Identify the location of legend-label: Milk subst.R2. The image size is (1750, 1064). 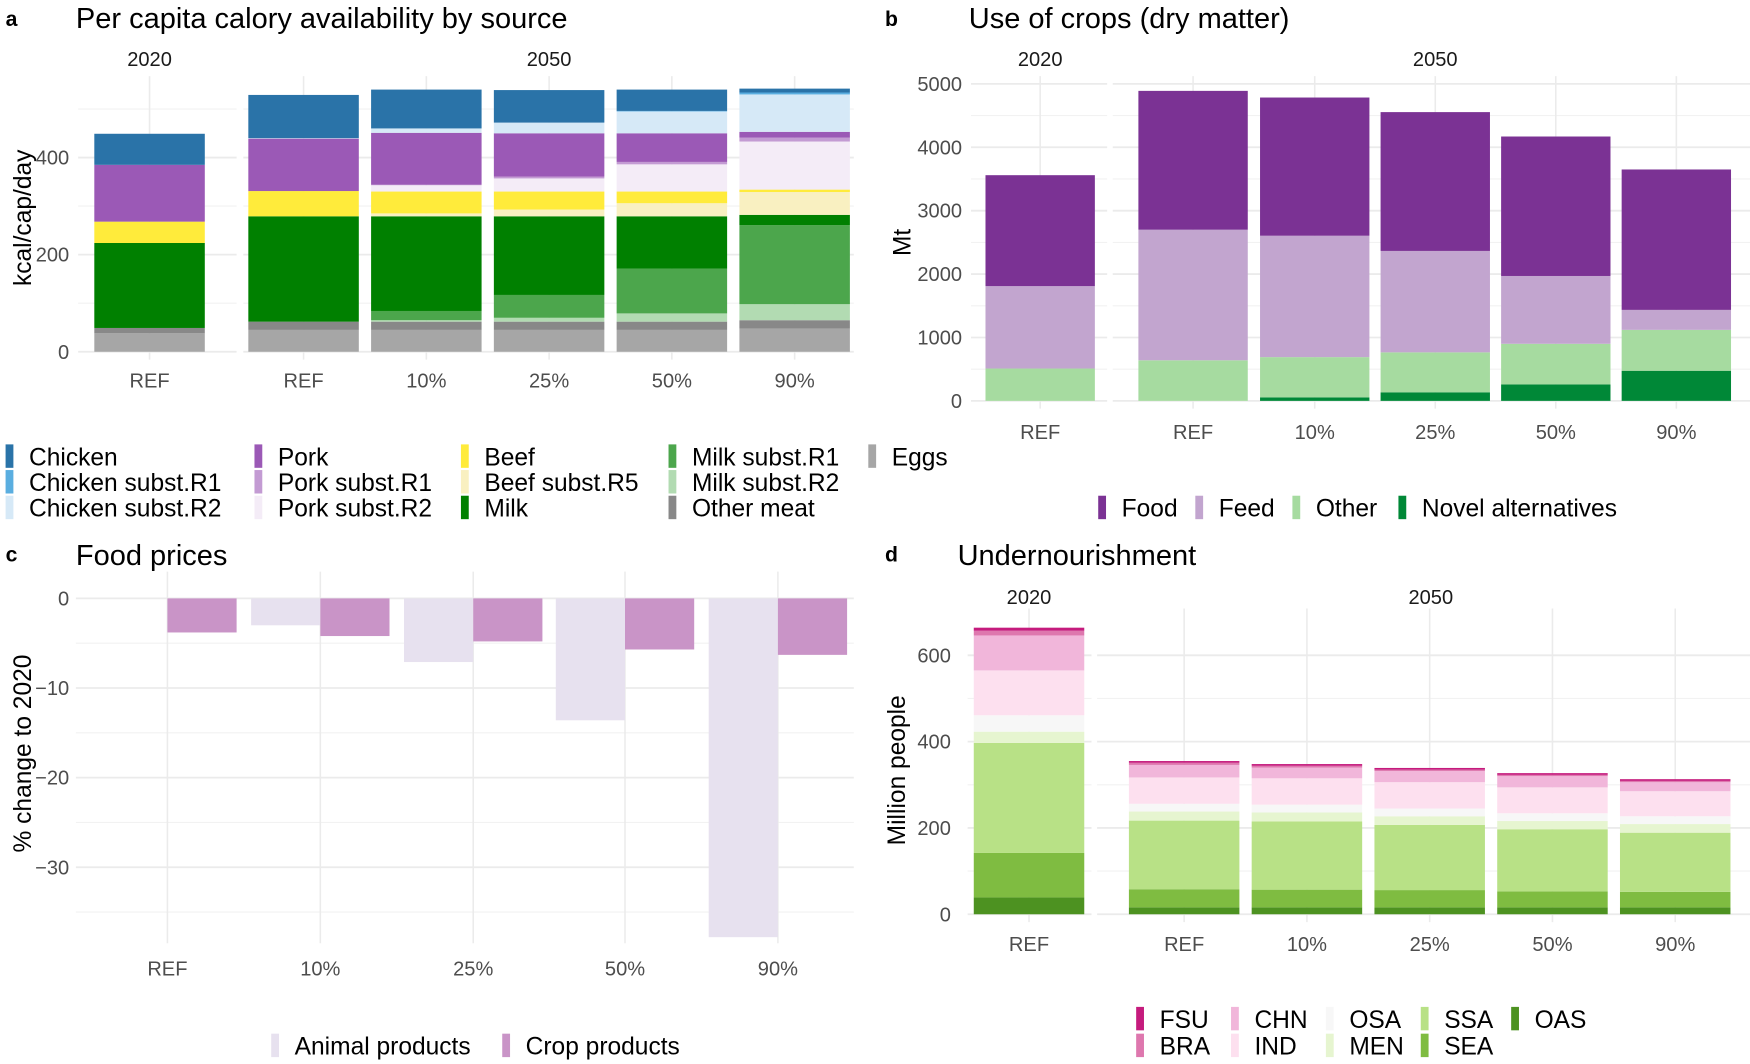
(765, 483).